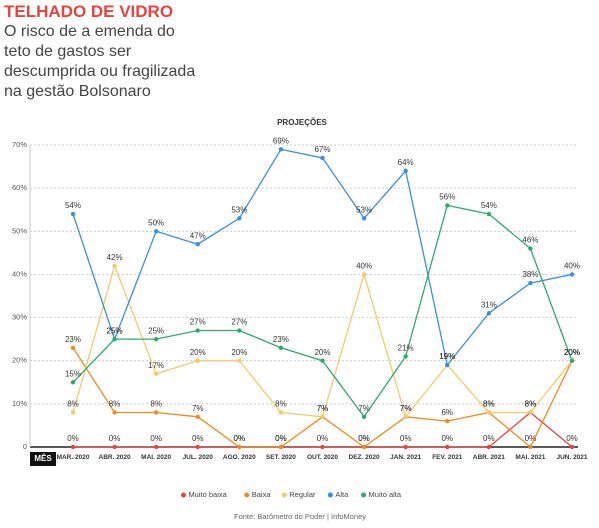 The image size is (599, 528). Describe the element at coordinates (302, 494) in the screenshot. I see `legend-label: Regular` at that location.